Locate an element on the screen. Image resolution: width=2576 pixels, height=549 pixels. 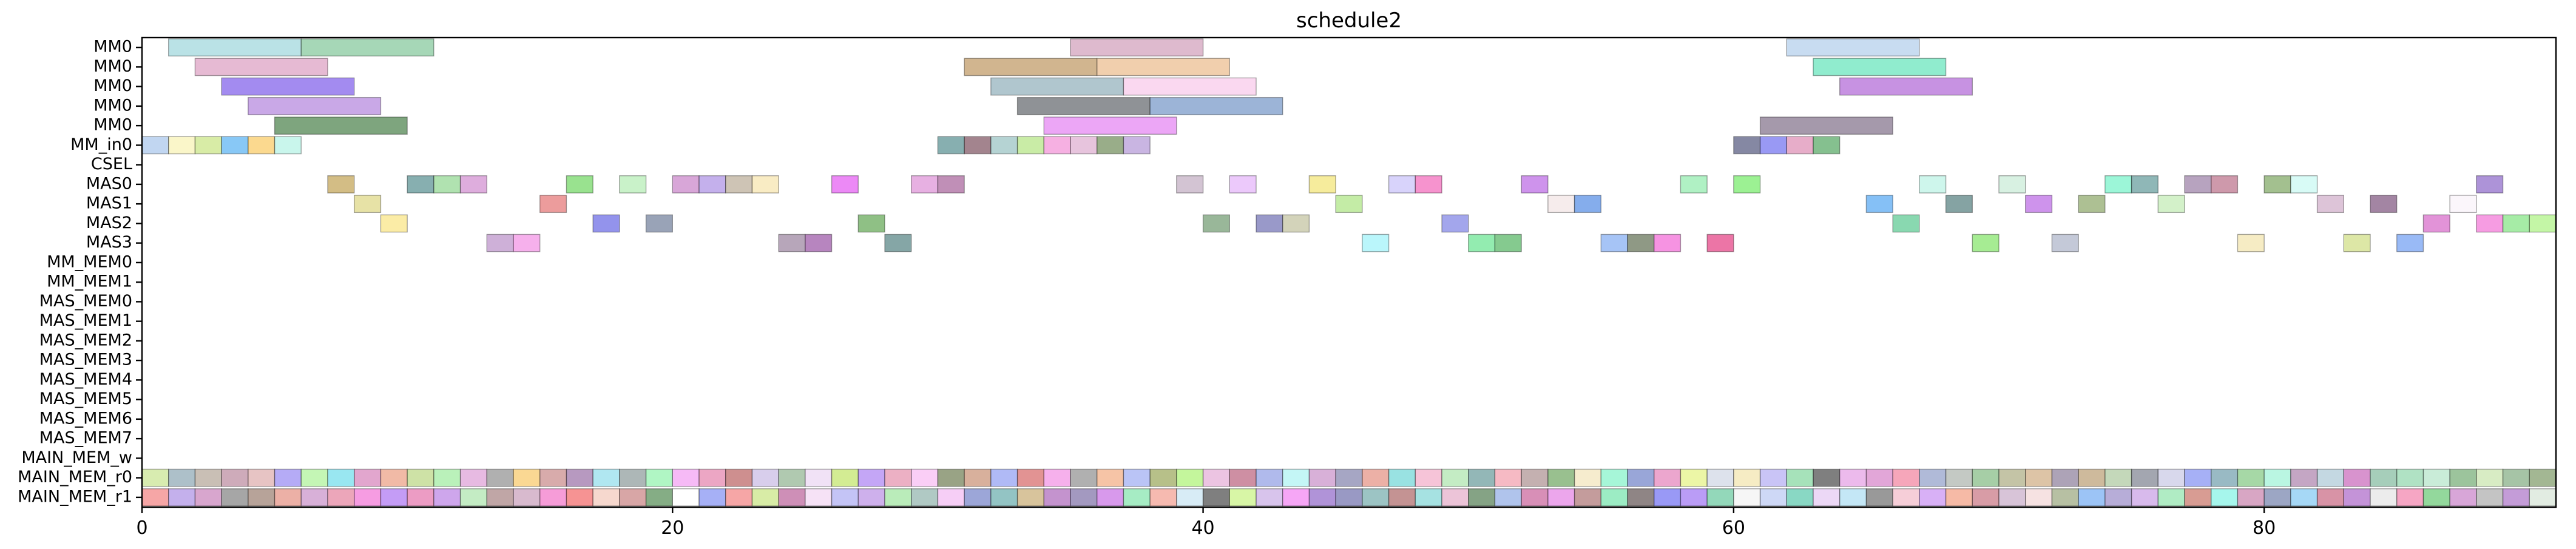
x-tick-label-0: 0 is located at coordinates (141, 528).